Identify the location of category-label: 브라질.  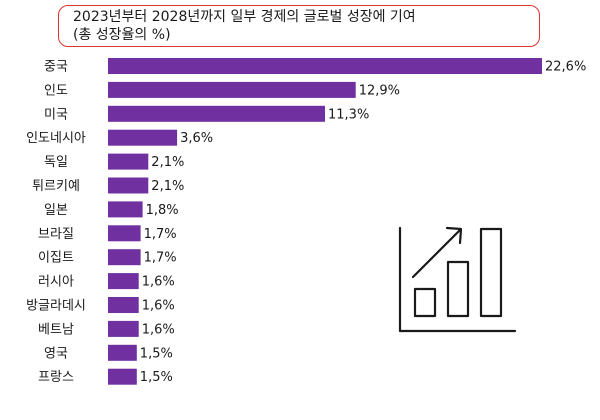
(56, 234).